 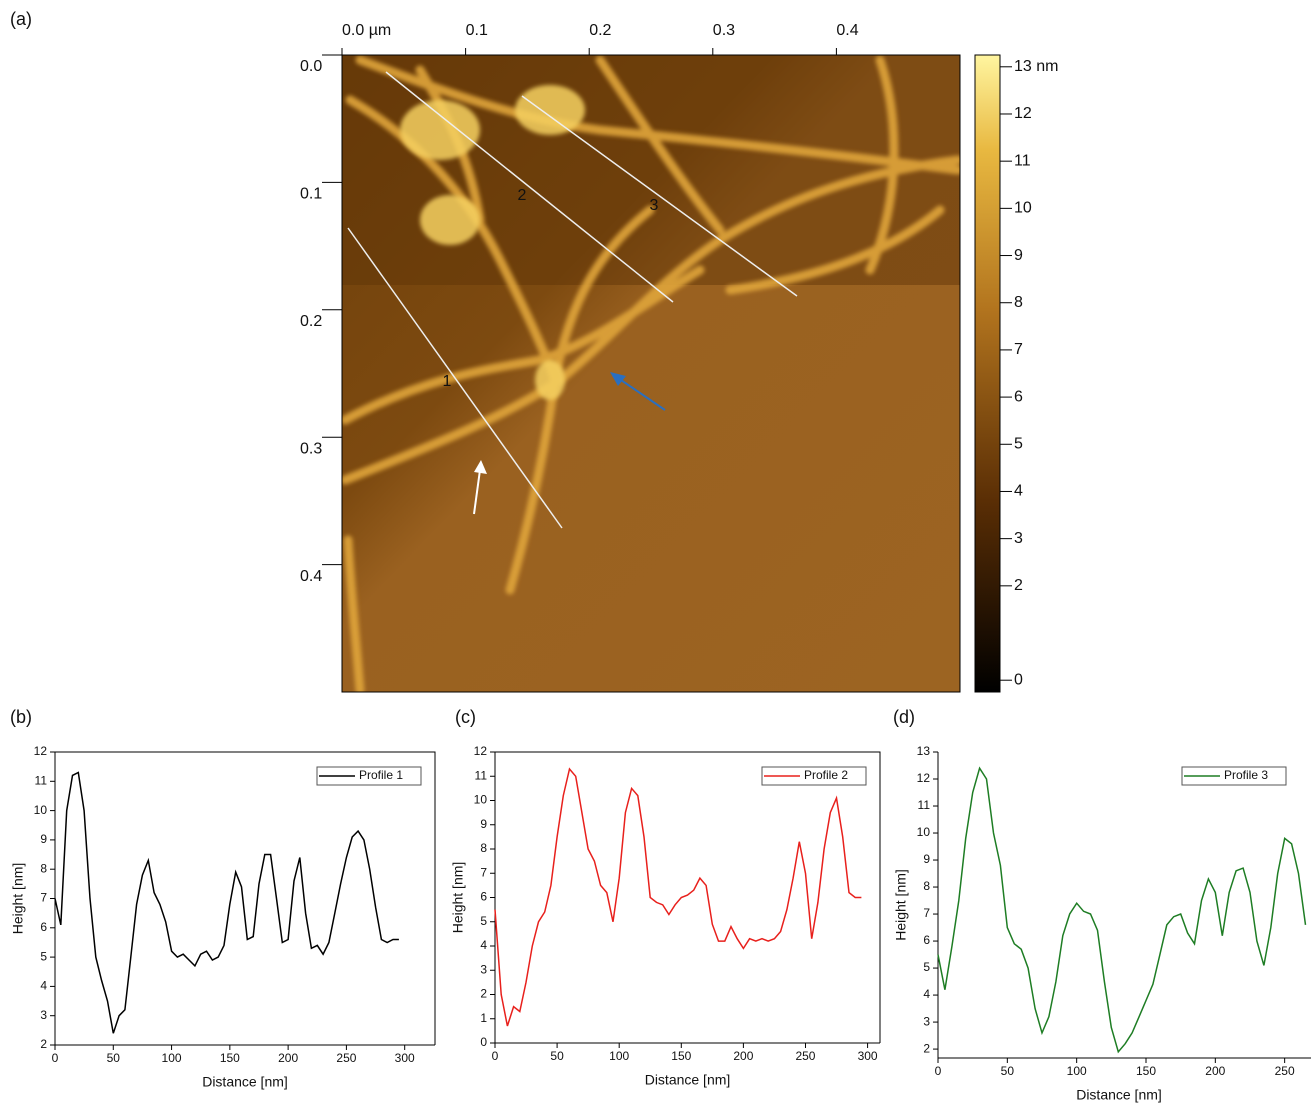 I want to click on colorbar-tick-label: 0, so click(x=1018, y=679).